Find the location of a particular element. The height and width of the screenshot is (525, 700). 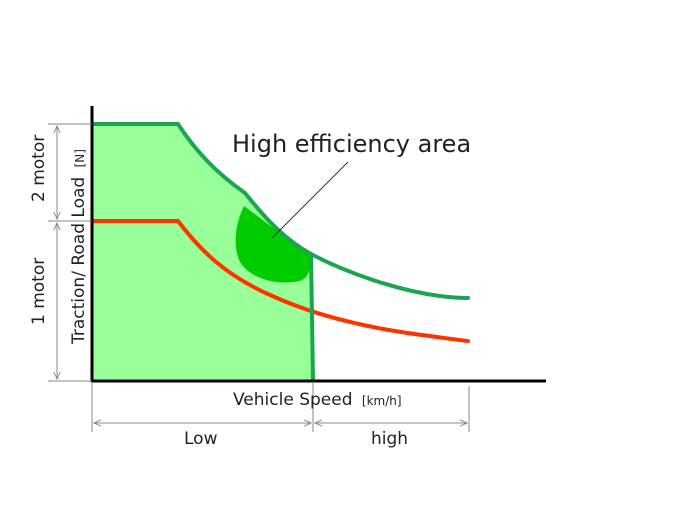

low-high-boundary-line is located at coordinates (312, 317).